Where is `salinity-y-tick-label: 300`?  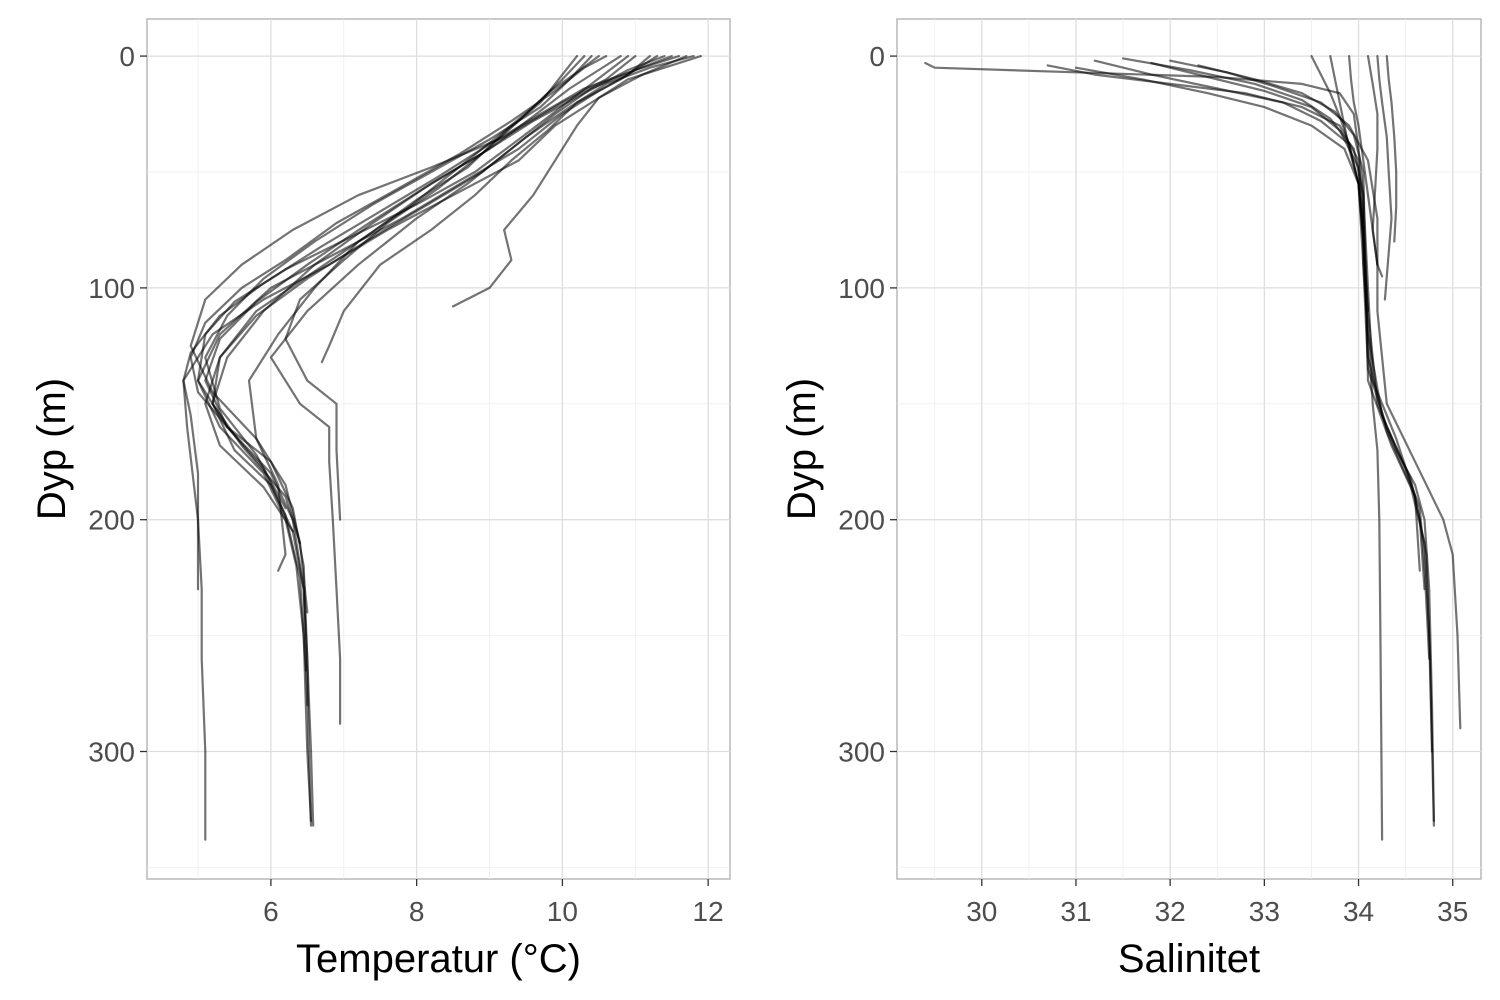
salinity-y-tick-label: 300 is located at coordinates (861, 752).